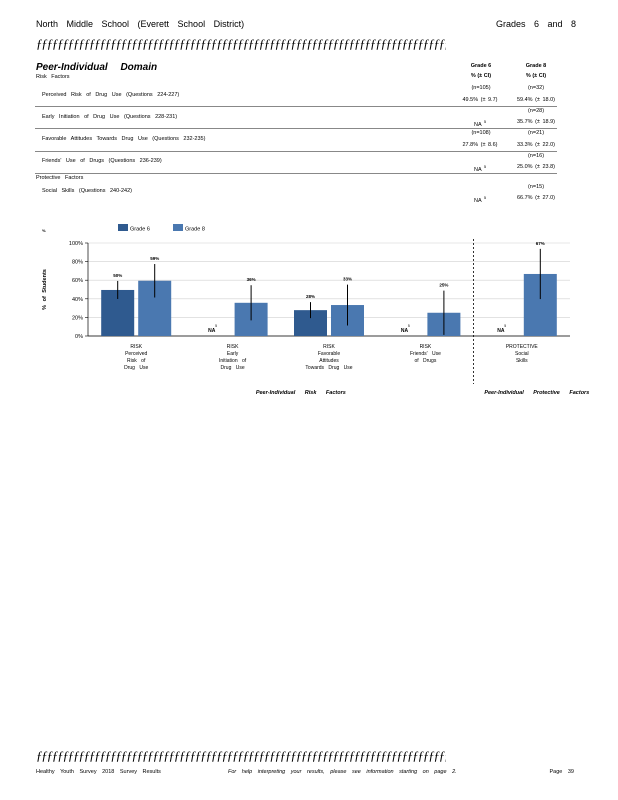 The image size is (618, 800). What do you see at coordinates (425, 354) in the screenshot?
I see `x-tick-label: Friends' Use` at bounding box center [425, 354].